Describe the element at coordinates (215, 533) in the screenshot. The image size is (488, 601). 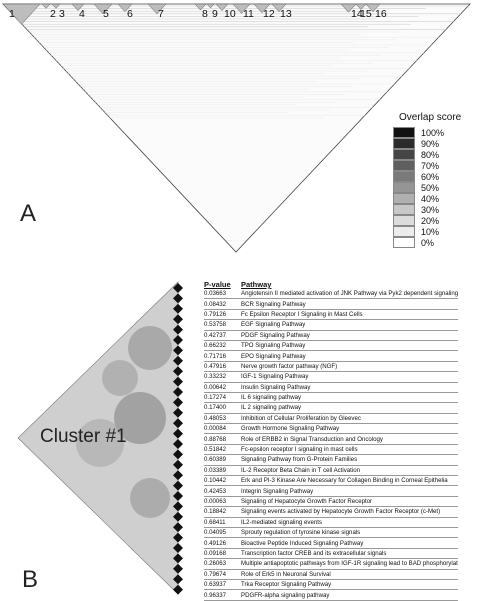
I see `pvalue-cell: 0.04095` at that location.